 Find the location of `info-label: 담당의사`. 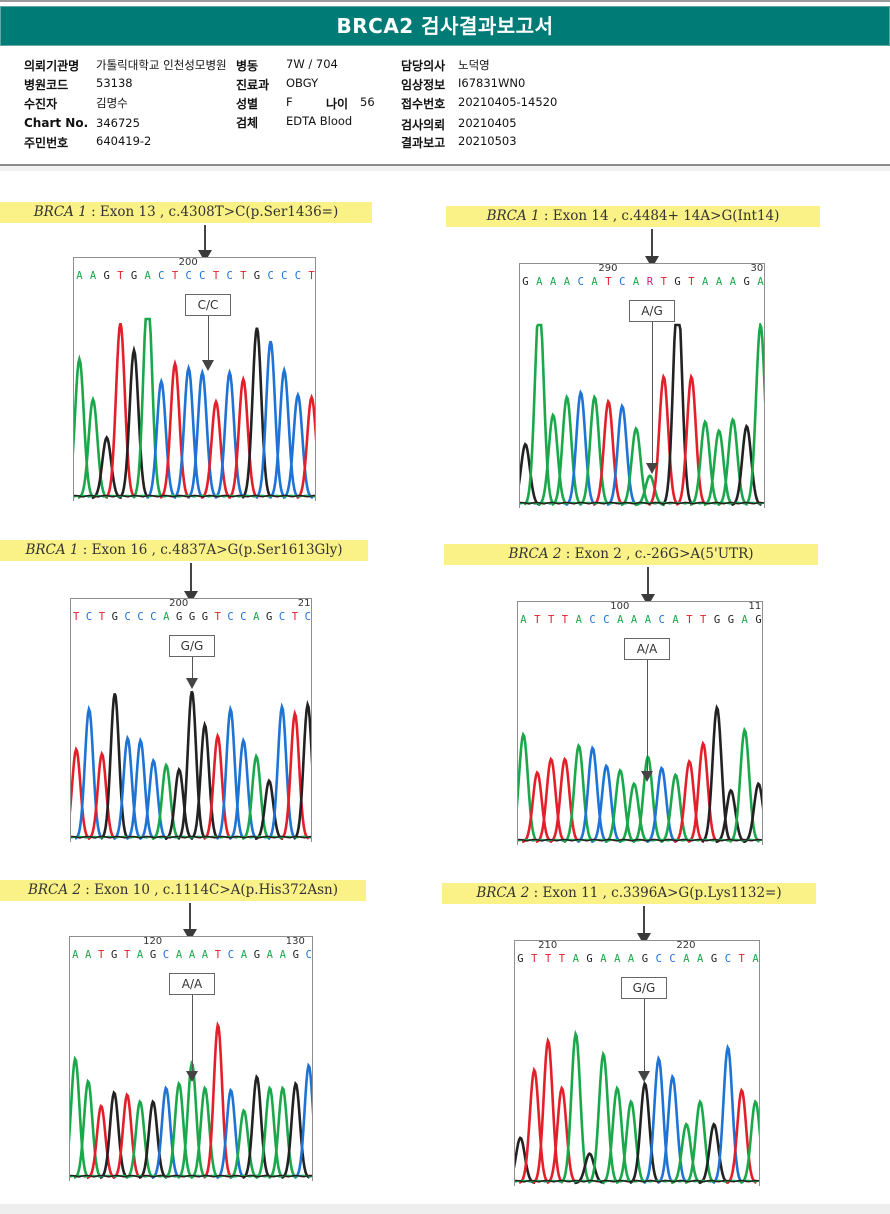

info-label: 담당의사 is located at coordinates (423, 66).